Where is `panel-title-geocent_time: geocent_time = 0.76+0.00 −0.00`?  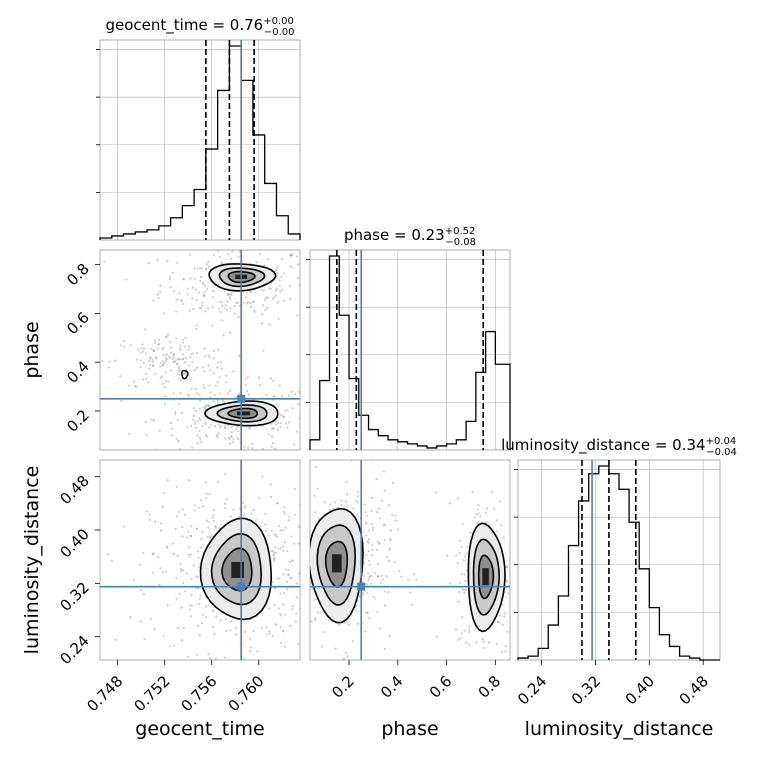 panel-title-geocent_time: geocent_time = 0.76+0.00 −0.00 is located at coordinates (200, 27).